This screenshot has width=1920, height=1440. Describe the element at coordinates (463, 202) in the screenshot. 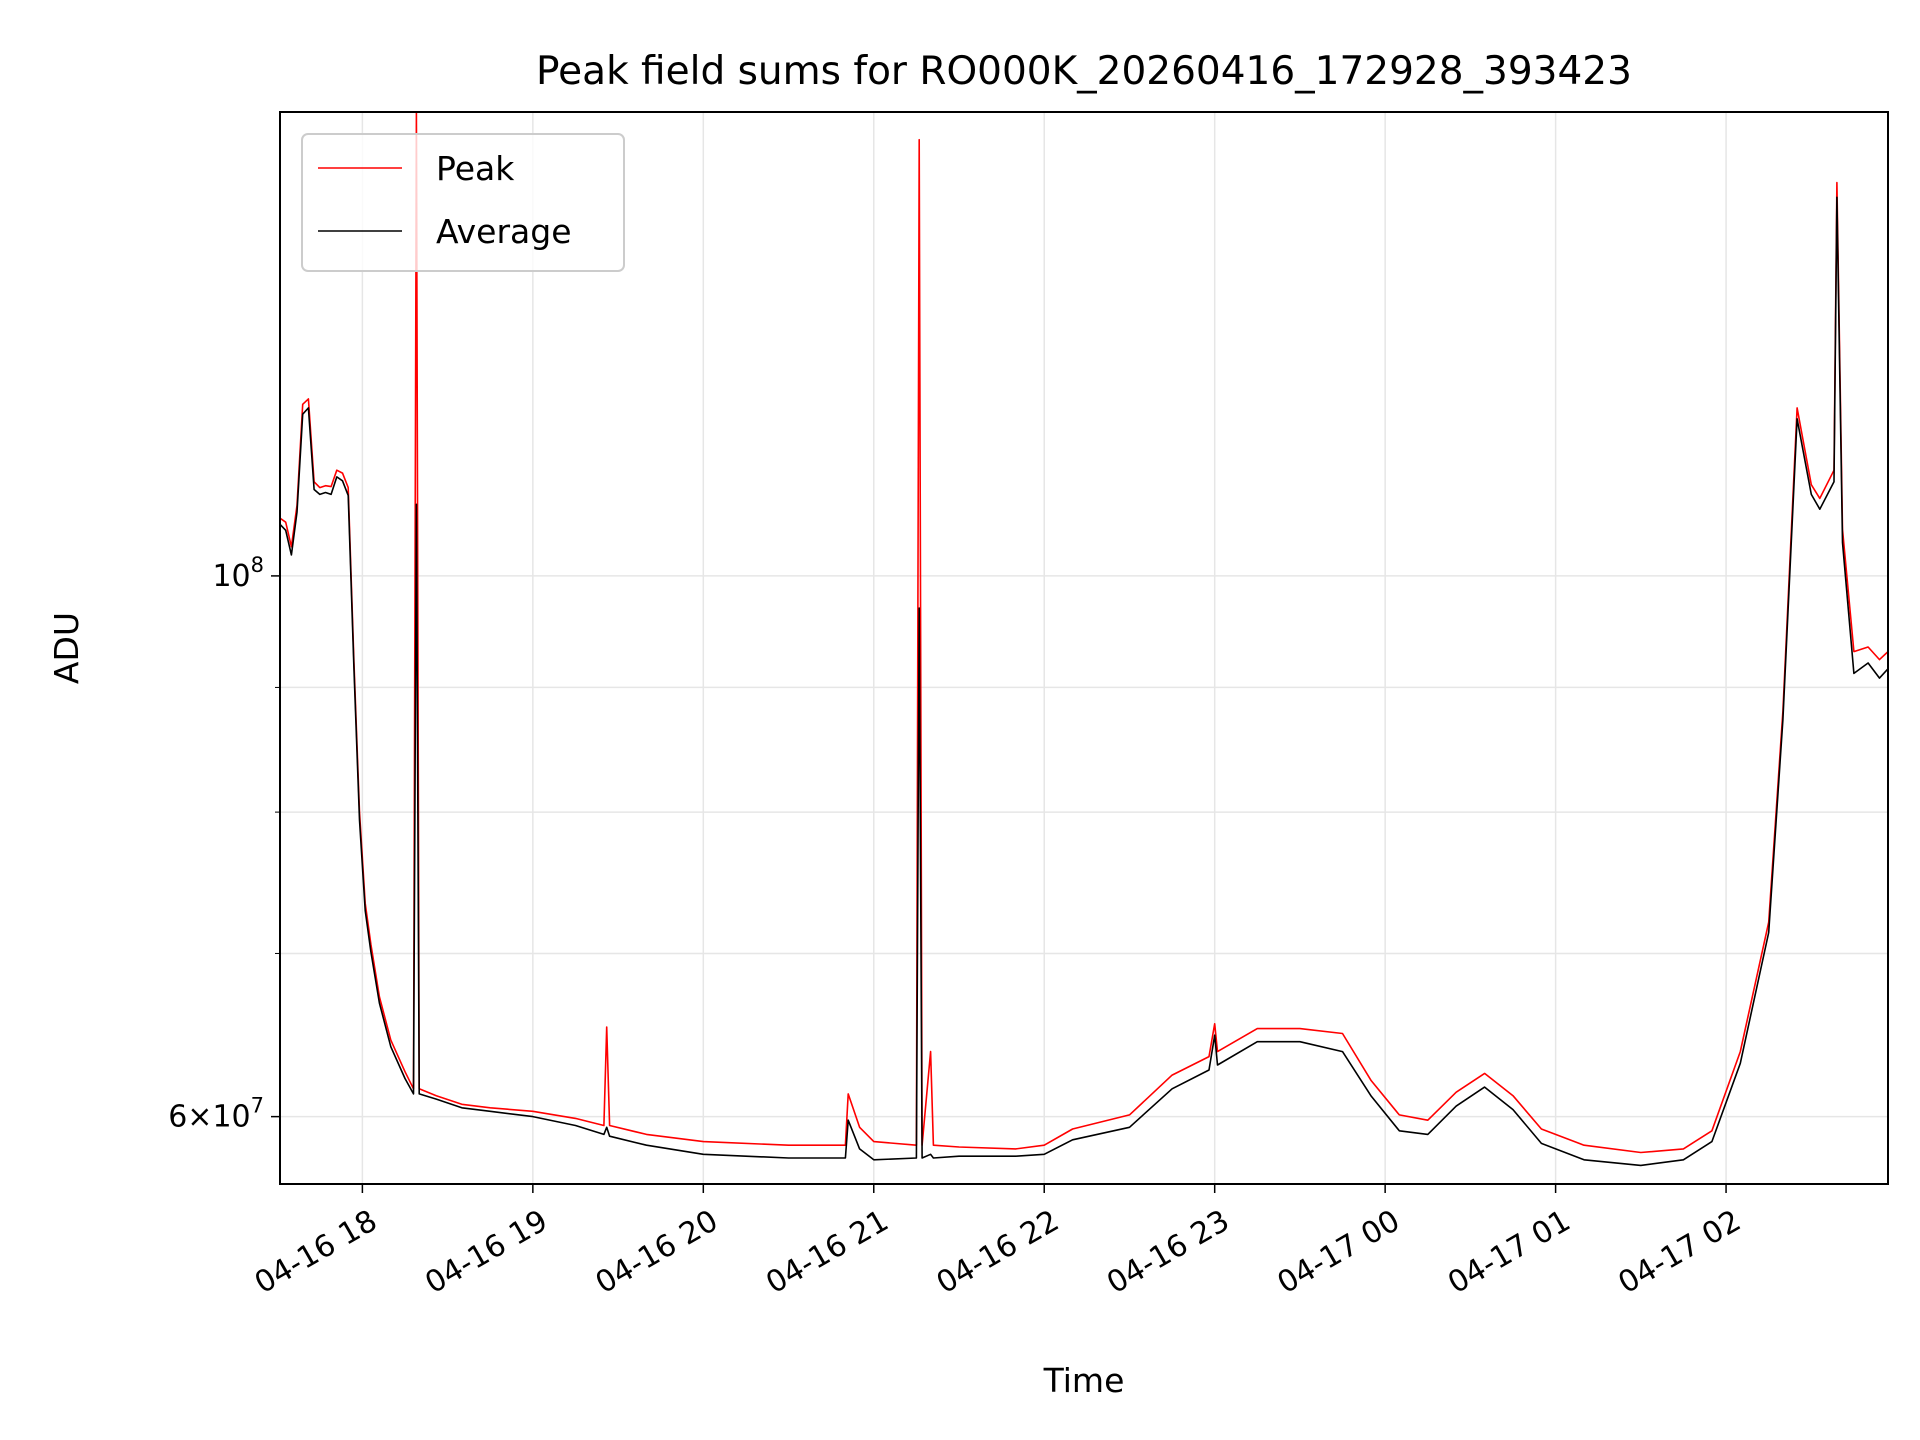

I see `legend: Peak Average` at that location.